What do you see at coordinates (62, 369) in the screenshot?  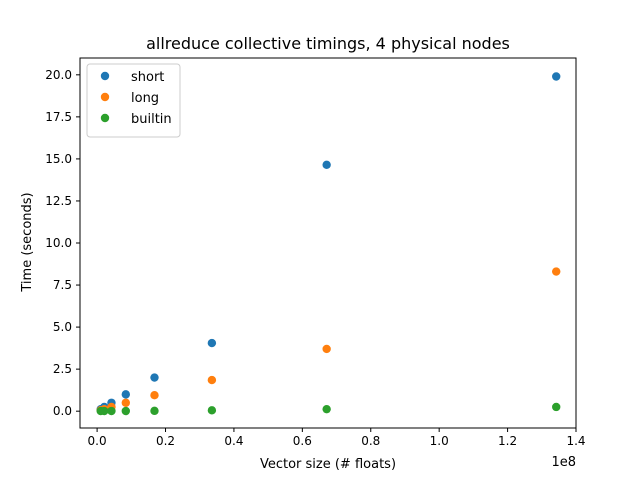 I see `y-tick-label: 2.5` at bounding box center [62, 369].